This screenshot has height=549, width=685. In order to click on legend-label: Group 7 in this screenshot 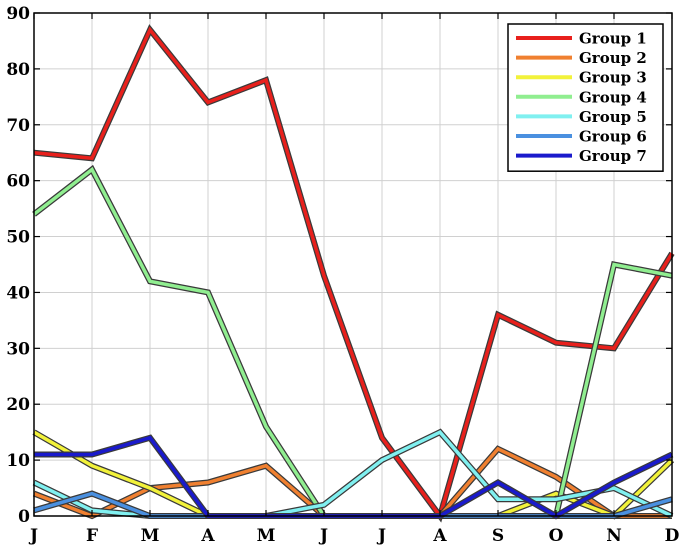, I will do `click(613, 156)`.